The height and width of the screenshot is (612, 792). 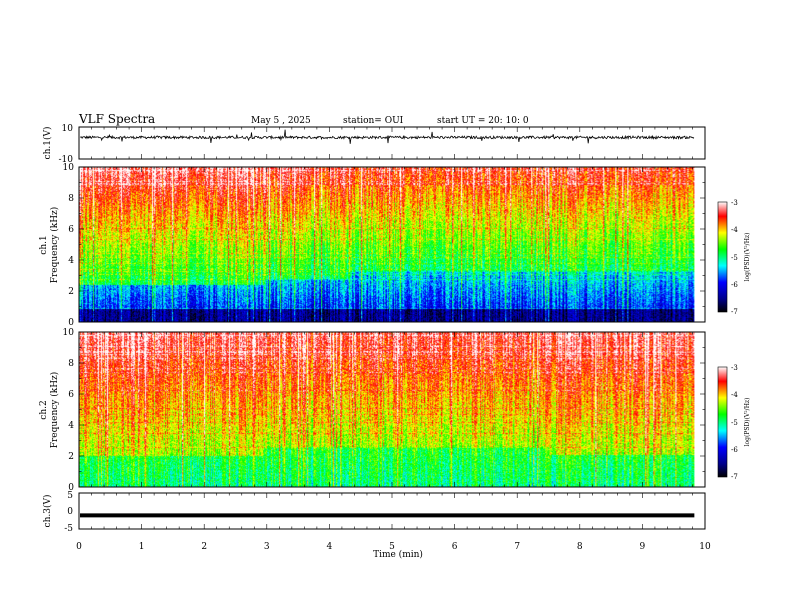 I want to click on ch2-colorbar-tick: -5, so click(x=734, y=423).